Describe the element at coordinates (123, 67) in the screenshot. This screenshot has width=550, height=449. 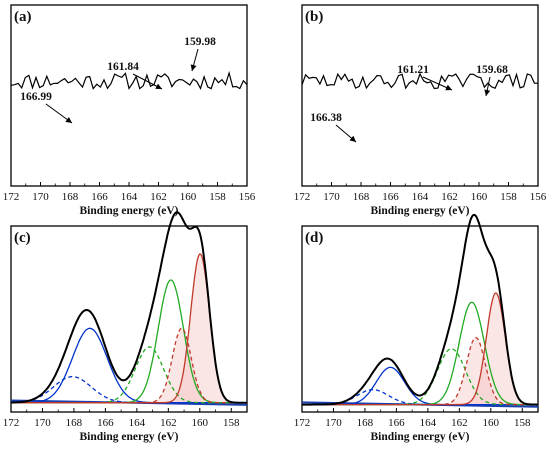
I see `peak-annotation: 161.84` at that location.